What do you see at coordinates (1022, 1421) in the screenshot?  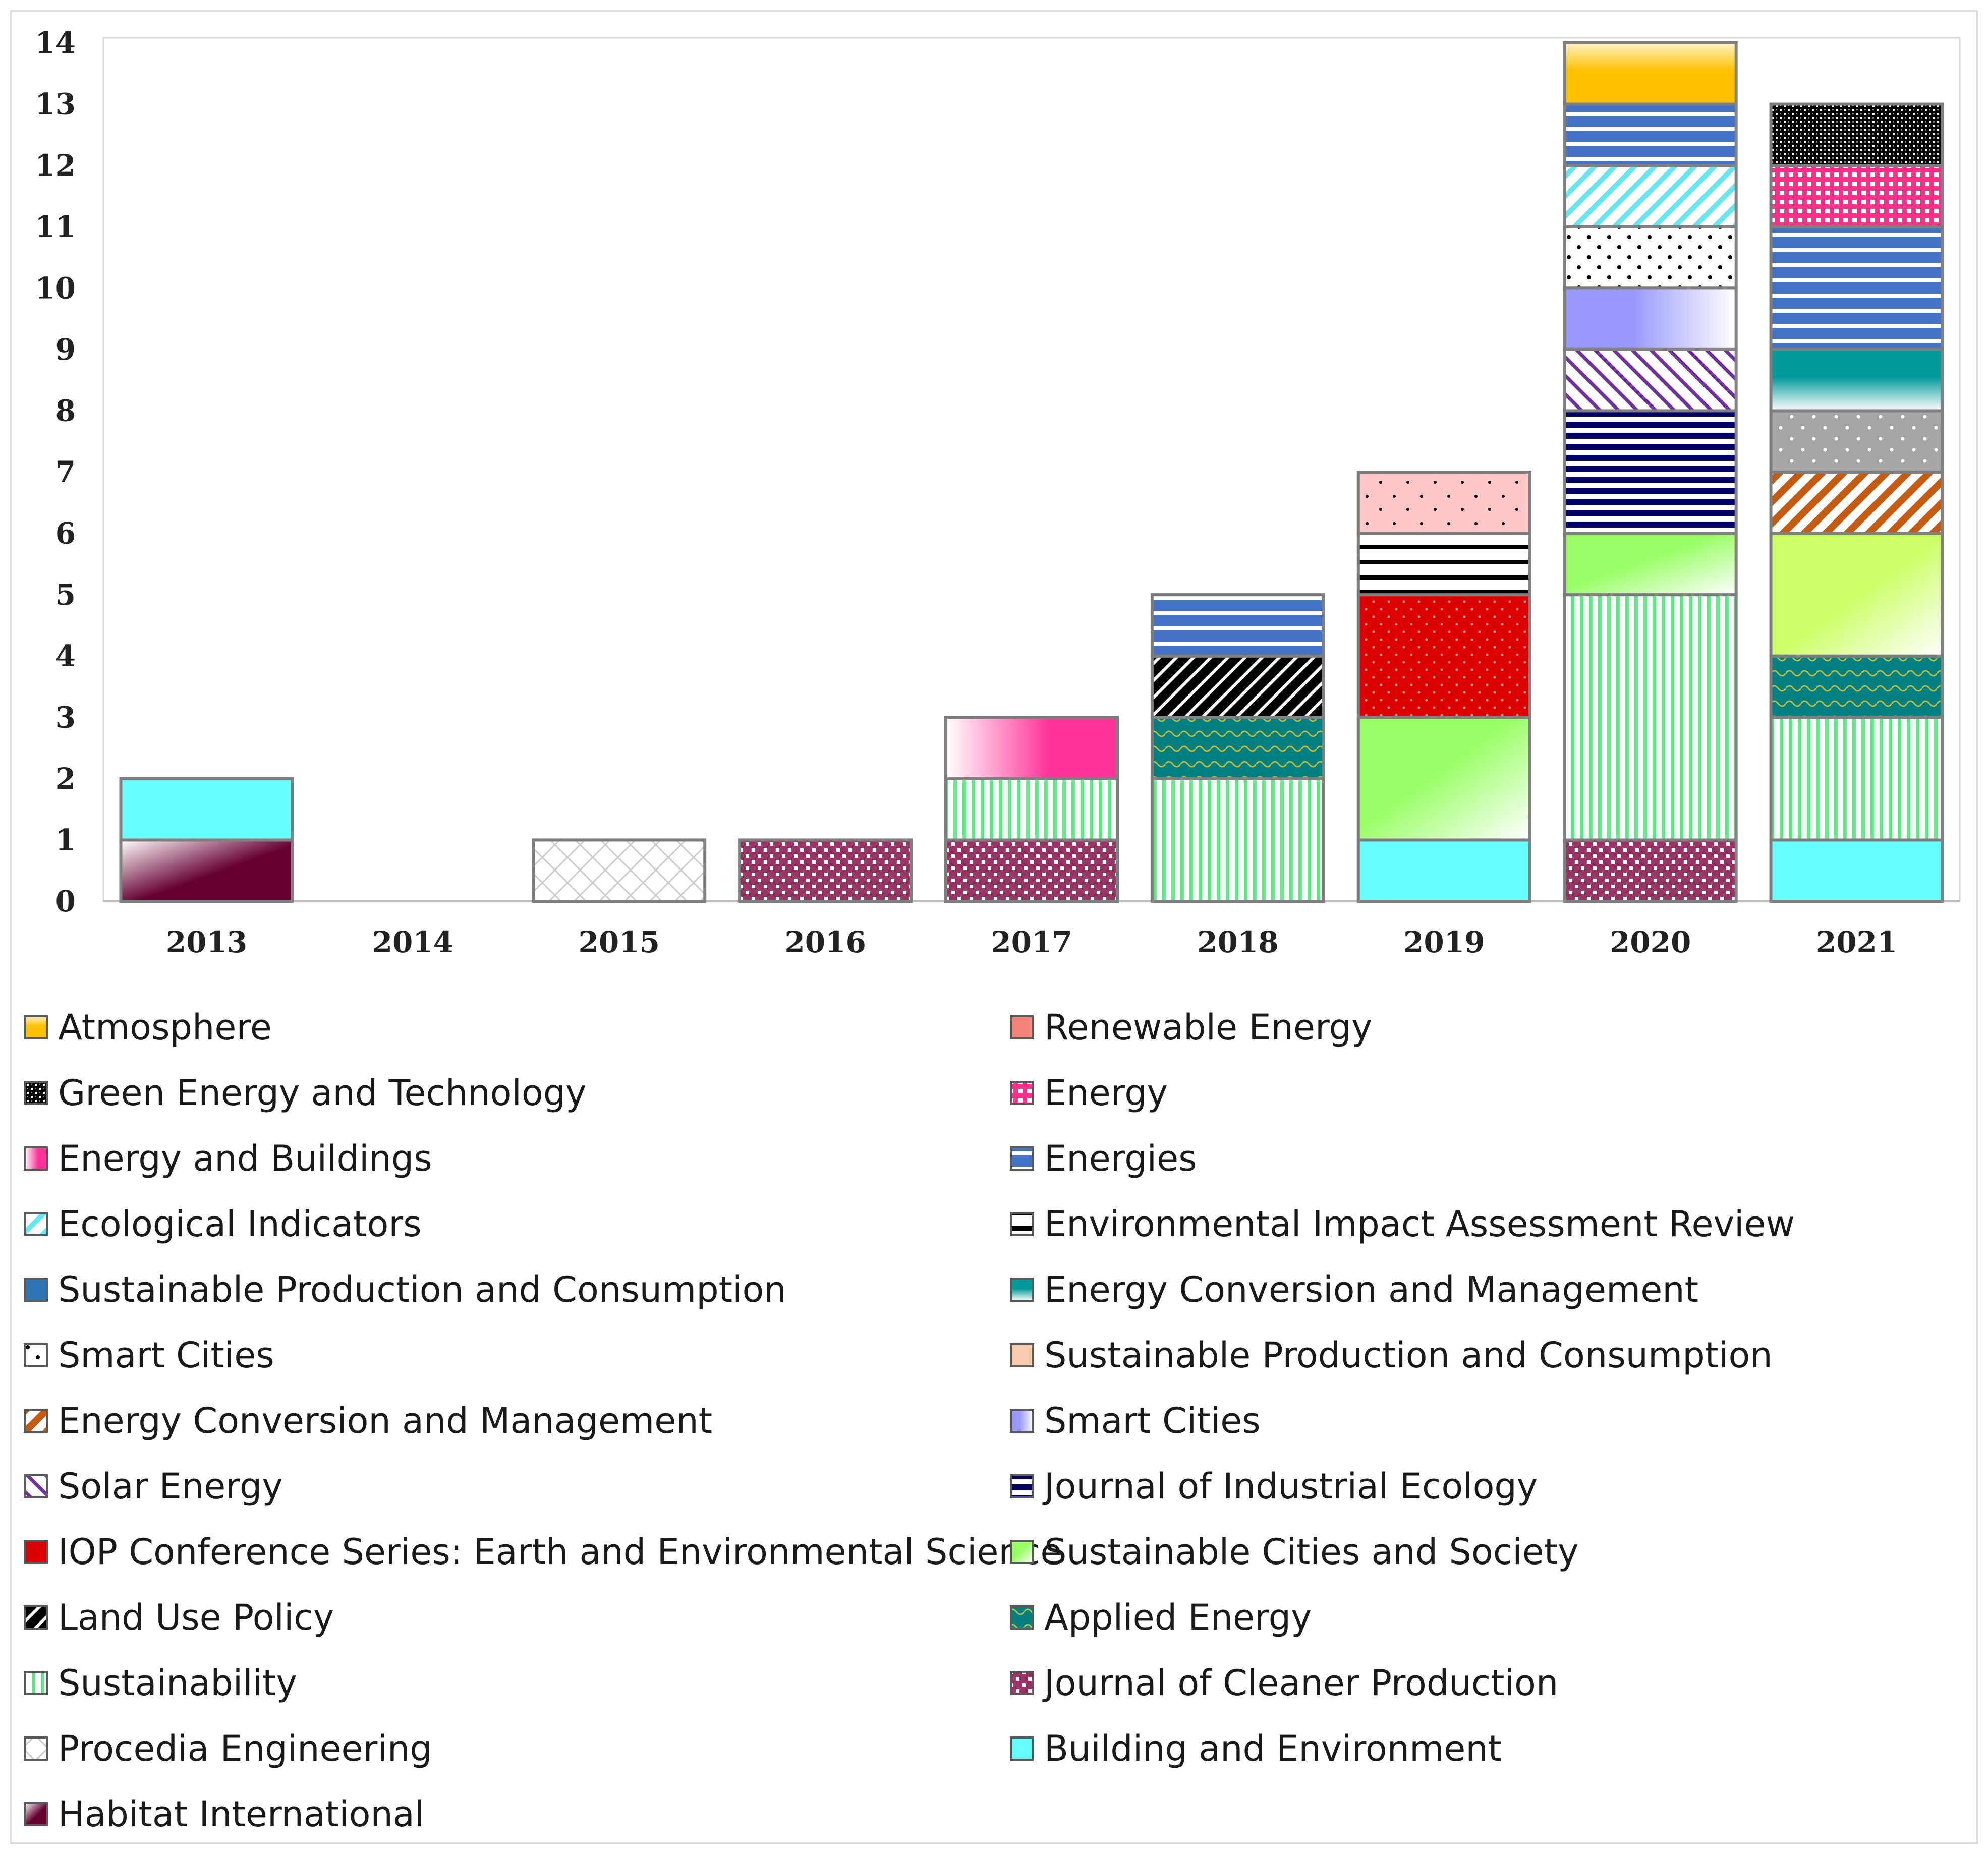 I see `legend-swatch-smart-cities` at bounding box center [1022, 1421].